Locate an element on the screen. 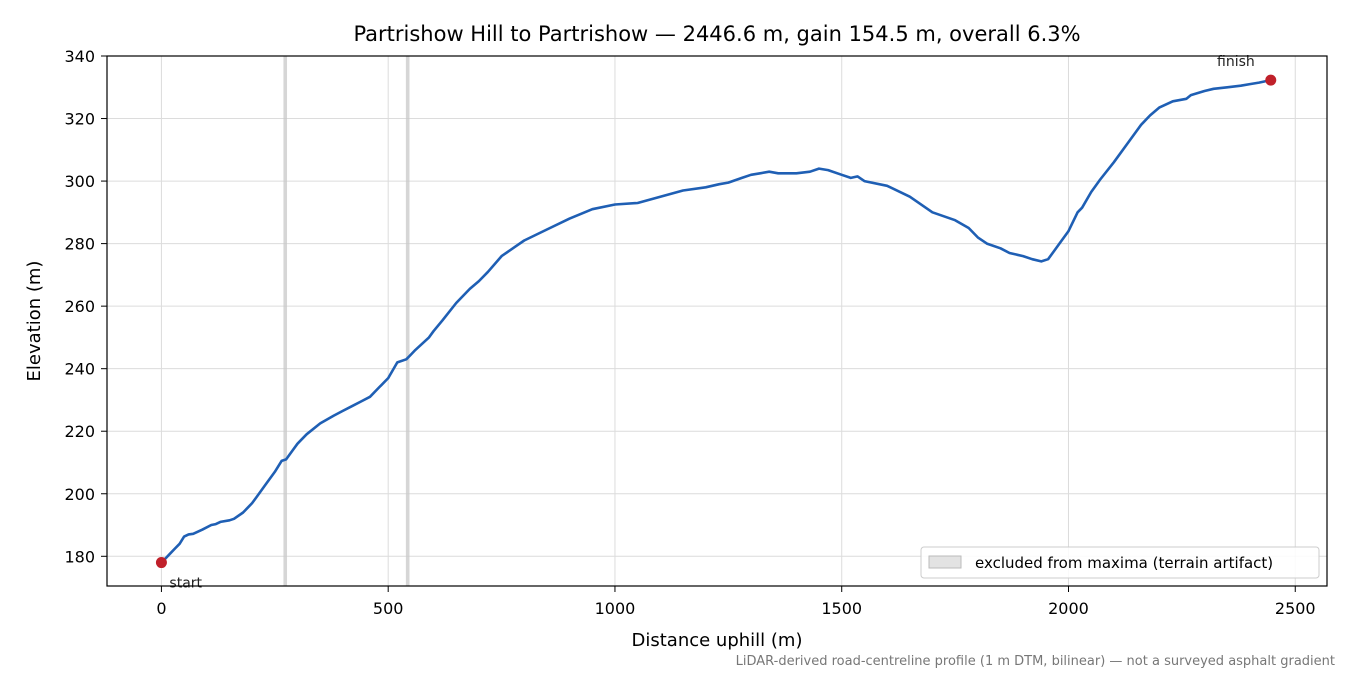 The height and width of the screenshot is (675, 1350). start-label: start is located at coordinates (185, 584).